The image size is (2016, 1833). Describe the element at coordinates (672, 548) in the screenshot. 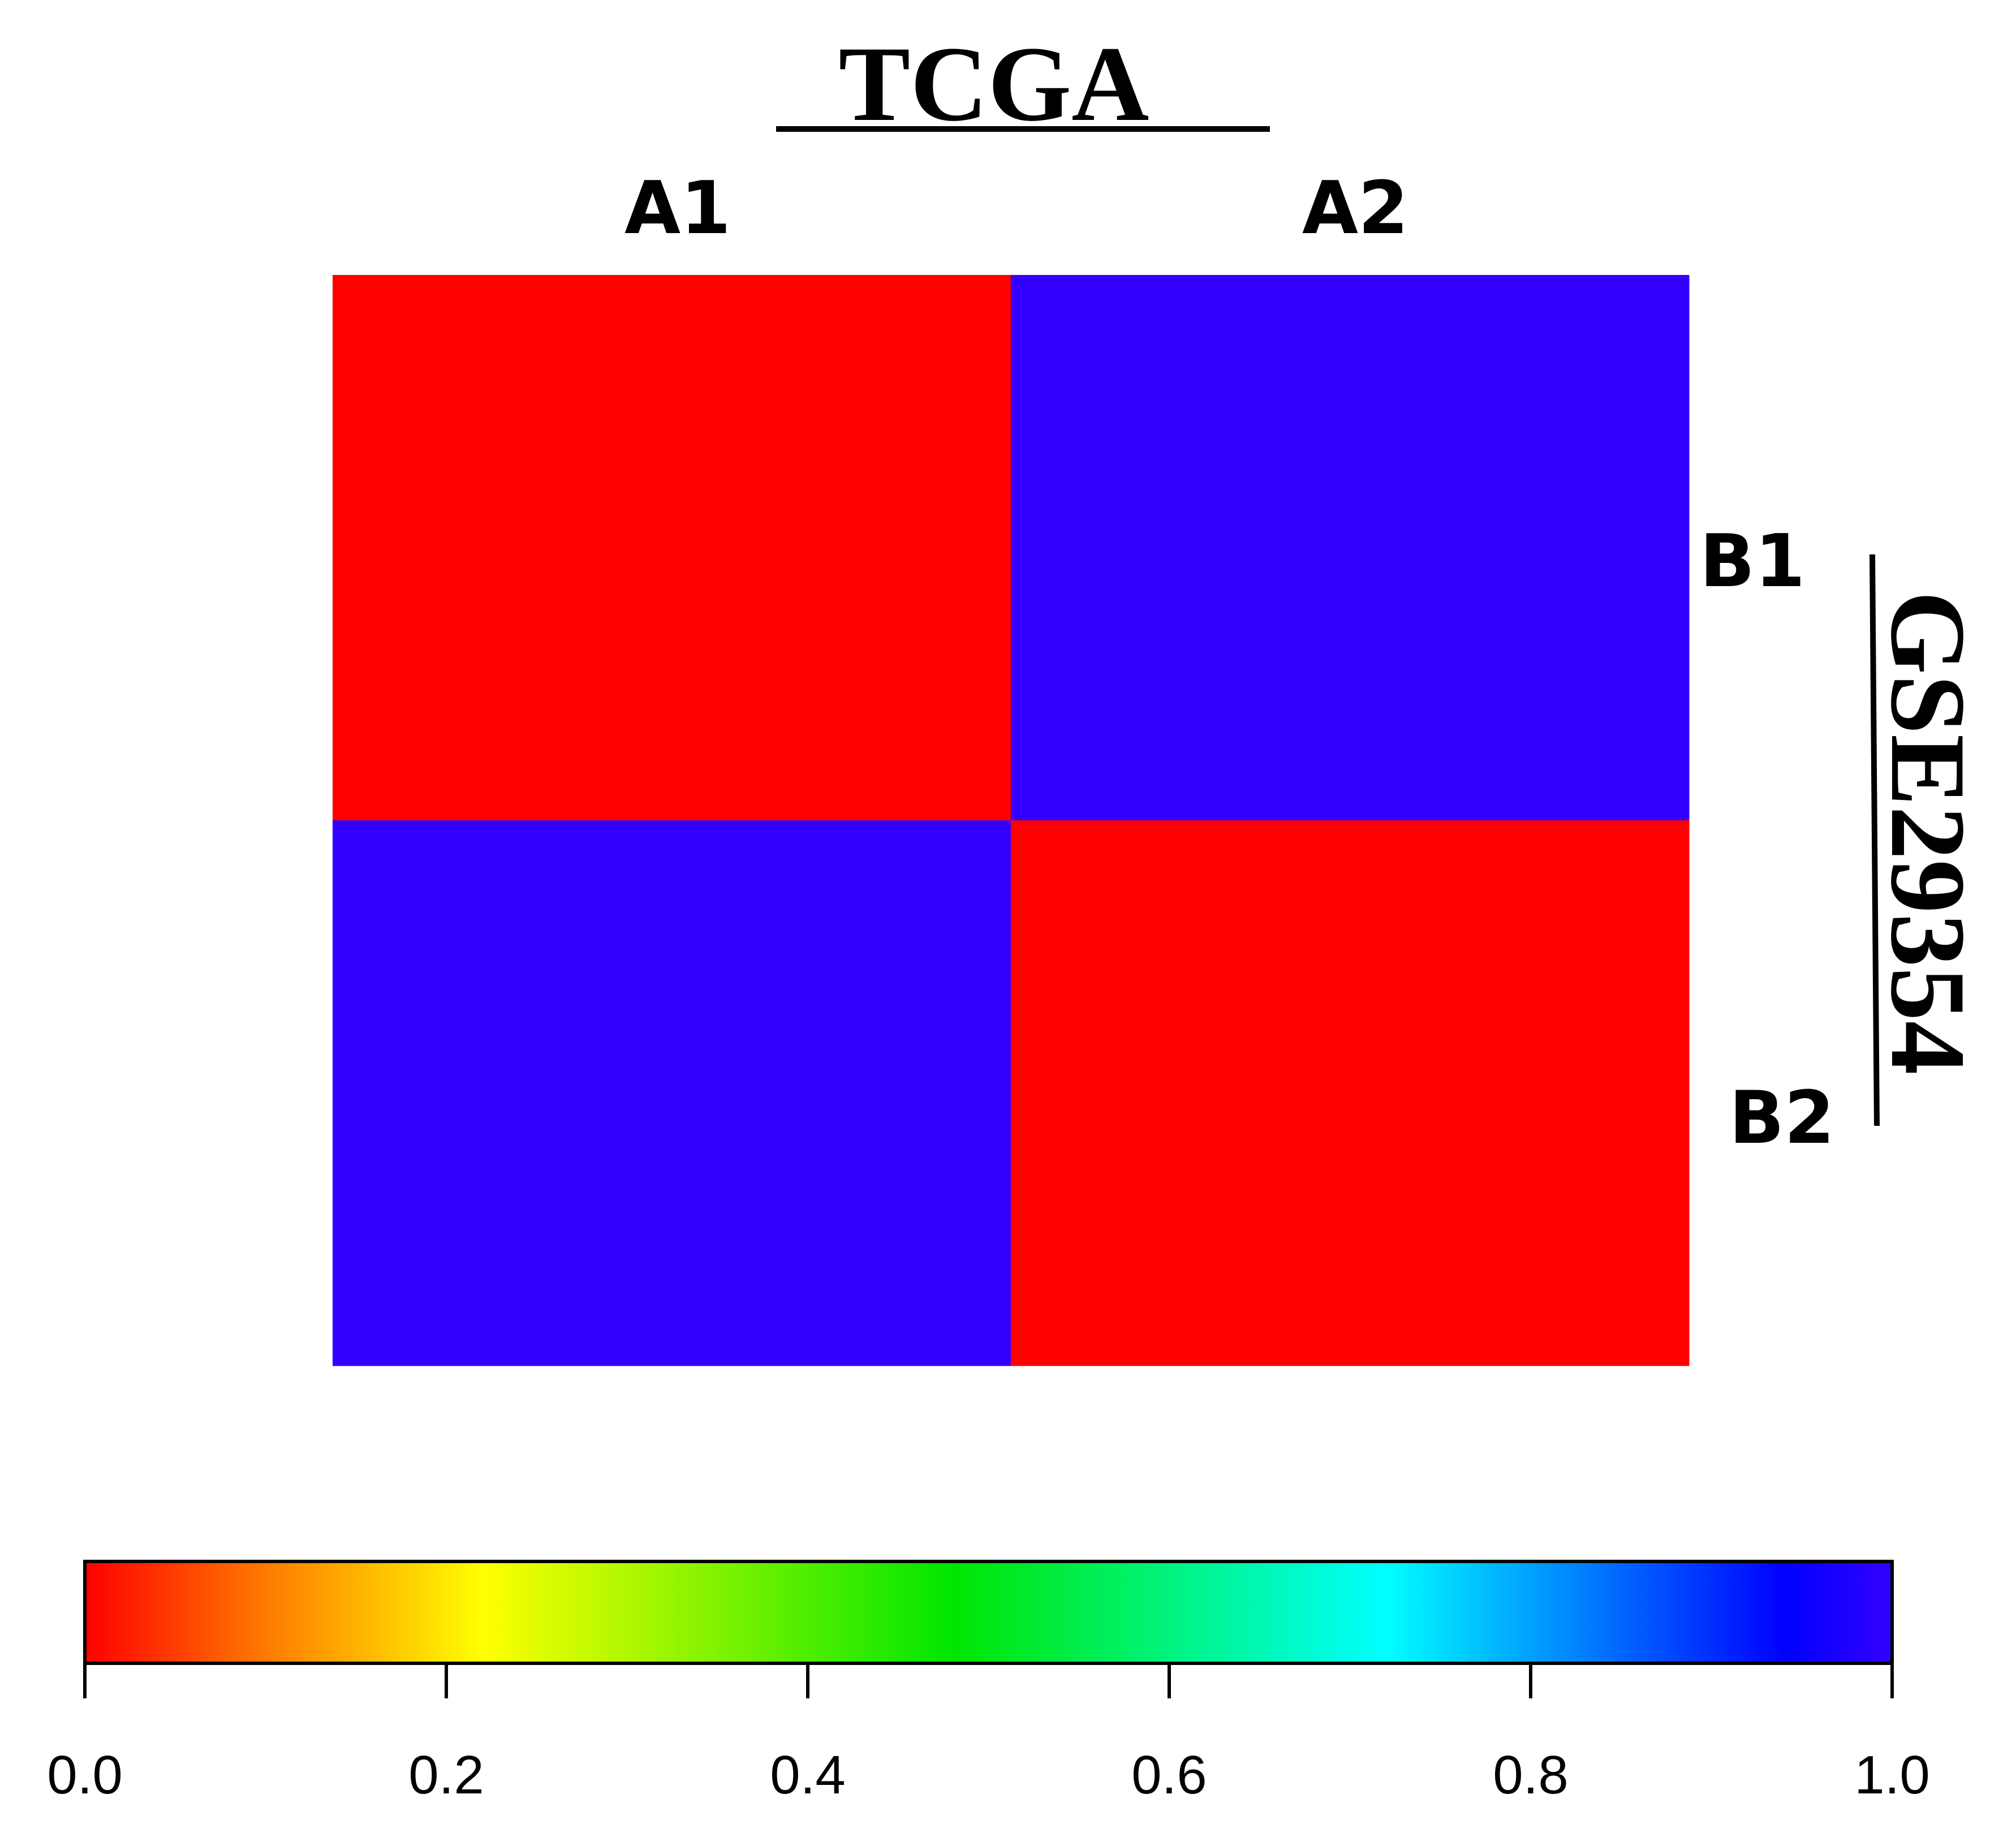

I see `heatmap-cell-b1-a1` at that location.